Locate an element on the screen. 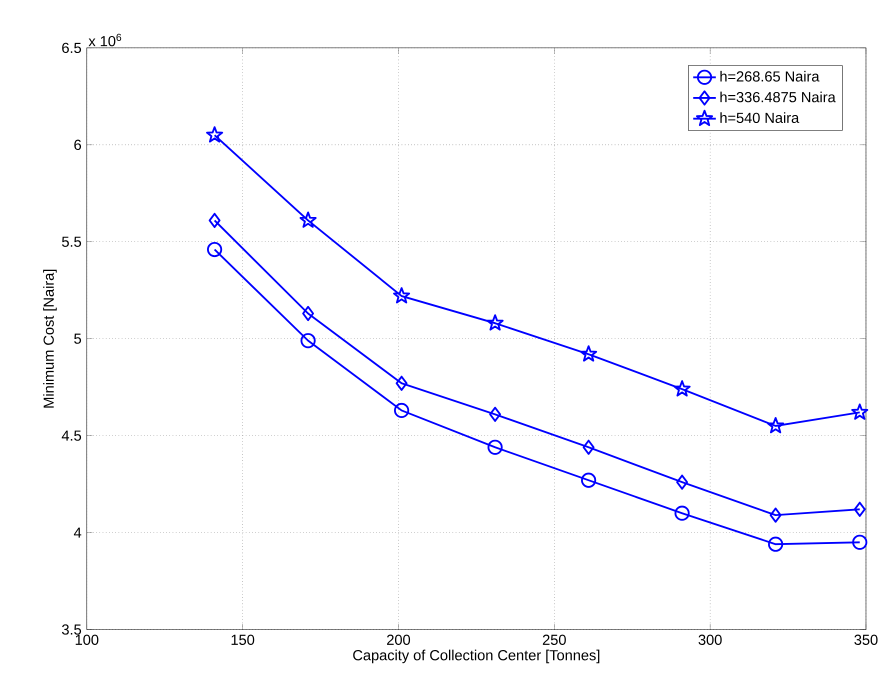 Image resolution: width=883 pixels, height=692 pixels. y-tick-label: 4.5 is located at coordinates (72, 435).